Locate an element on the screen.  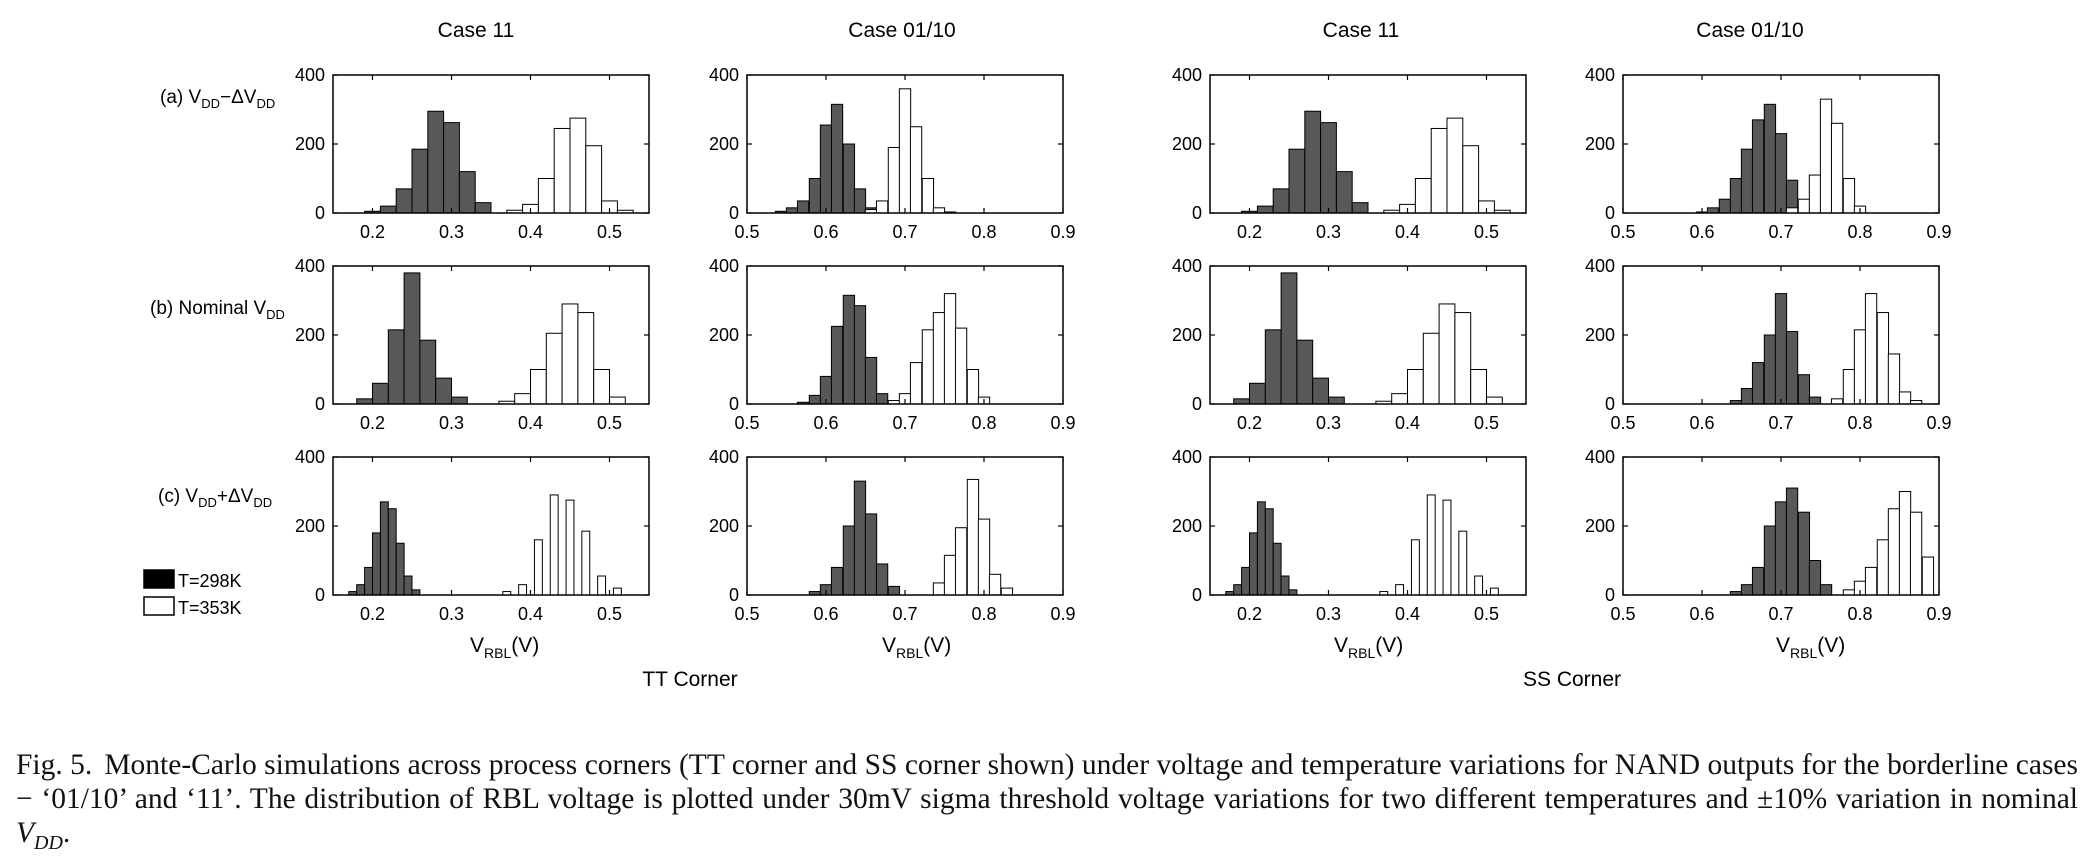
x-tick-label: 0.8 is located at coordinates (1859, 232).